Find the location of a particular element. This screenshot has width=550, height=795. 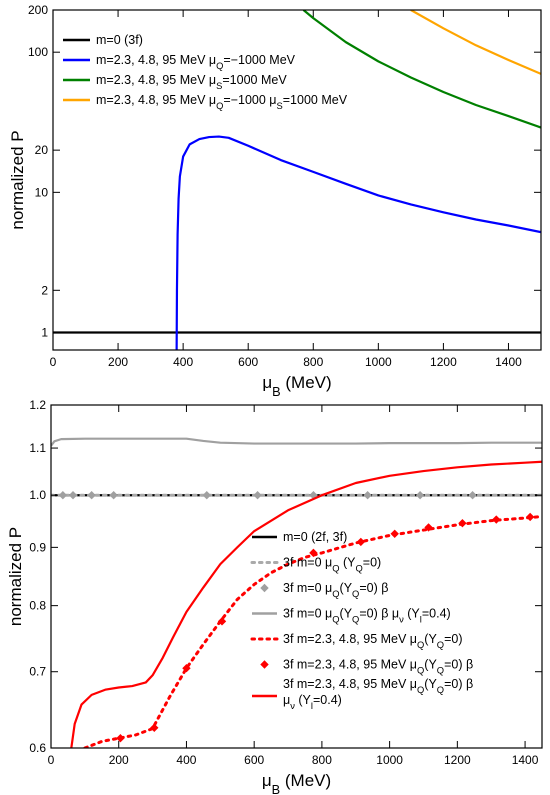

legend-label: 3f m=2.3, 4.8, 95 MeV μQ(YQ=0) is located at coordinates (373, 641).